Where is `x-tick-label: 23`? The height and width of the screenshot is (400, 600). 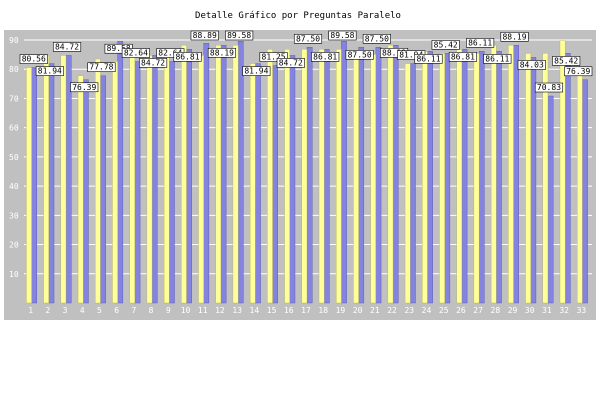 x-tick-label: 23 is located at coordinates (409, 310).